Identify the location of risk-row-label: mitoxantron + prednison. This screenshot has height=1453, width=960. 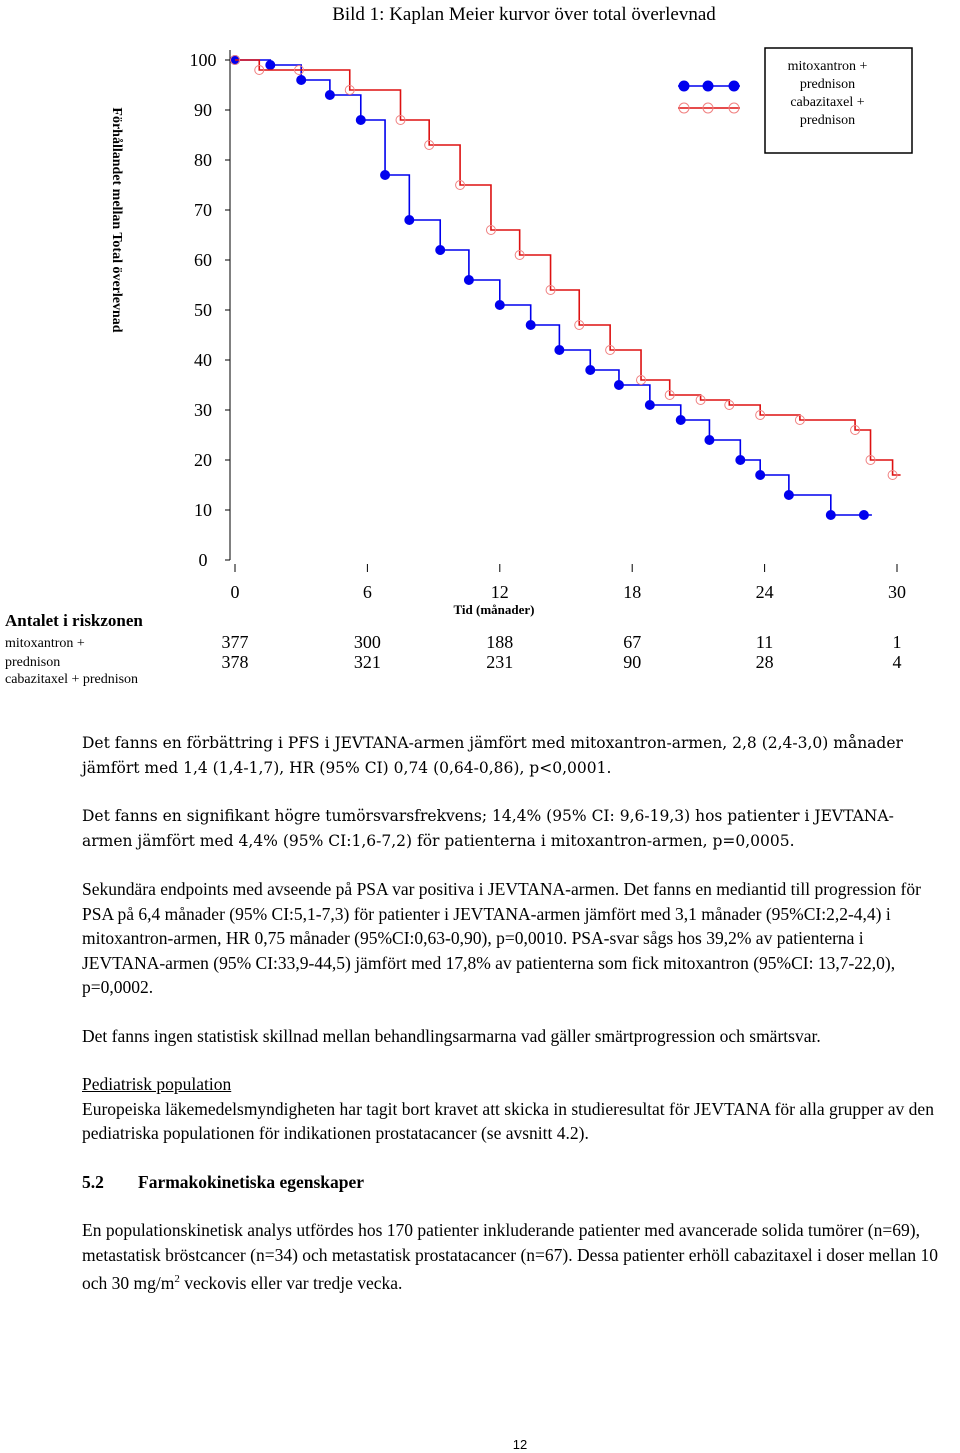
(45, 653).